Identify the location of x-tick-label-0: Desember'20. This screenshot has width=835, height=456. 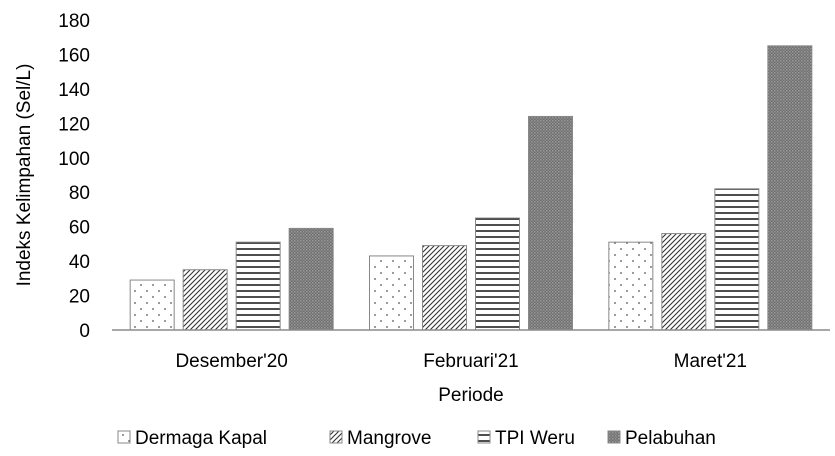
(231, 361).